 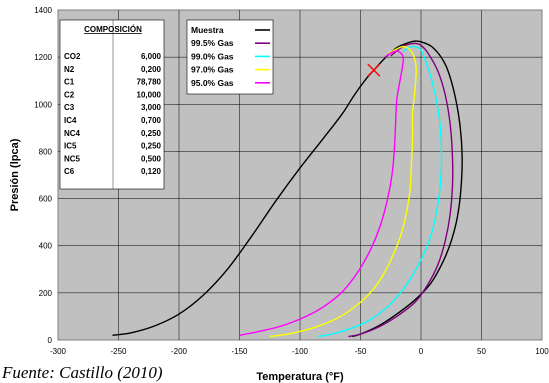 What do you see at coordinates (151, 120) in the screenshot?
I see `composition-value: 0,700` at bounding box center [151, 120].